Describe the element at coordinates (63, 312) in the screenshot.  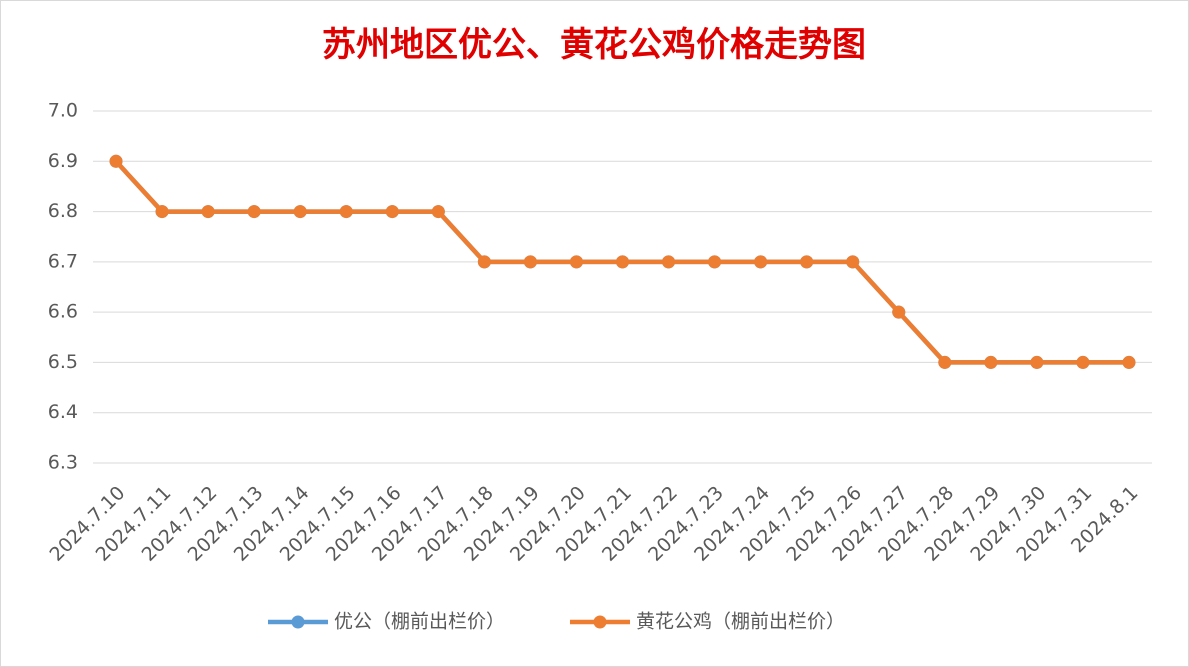
I see `y-tick-label: 6.6` at that location.